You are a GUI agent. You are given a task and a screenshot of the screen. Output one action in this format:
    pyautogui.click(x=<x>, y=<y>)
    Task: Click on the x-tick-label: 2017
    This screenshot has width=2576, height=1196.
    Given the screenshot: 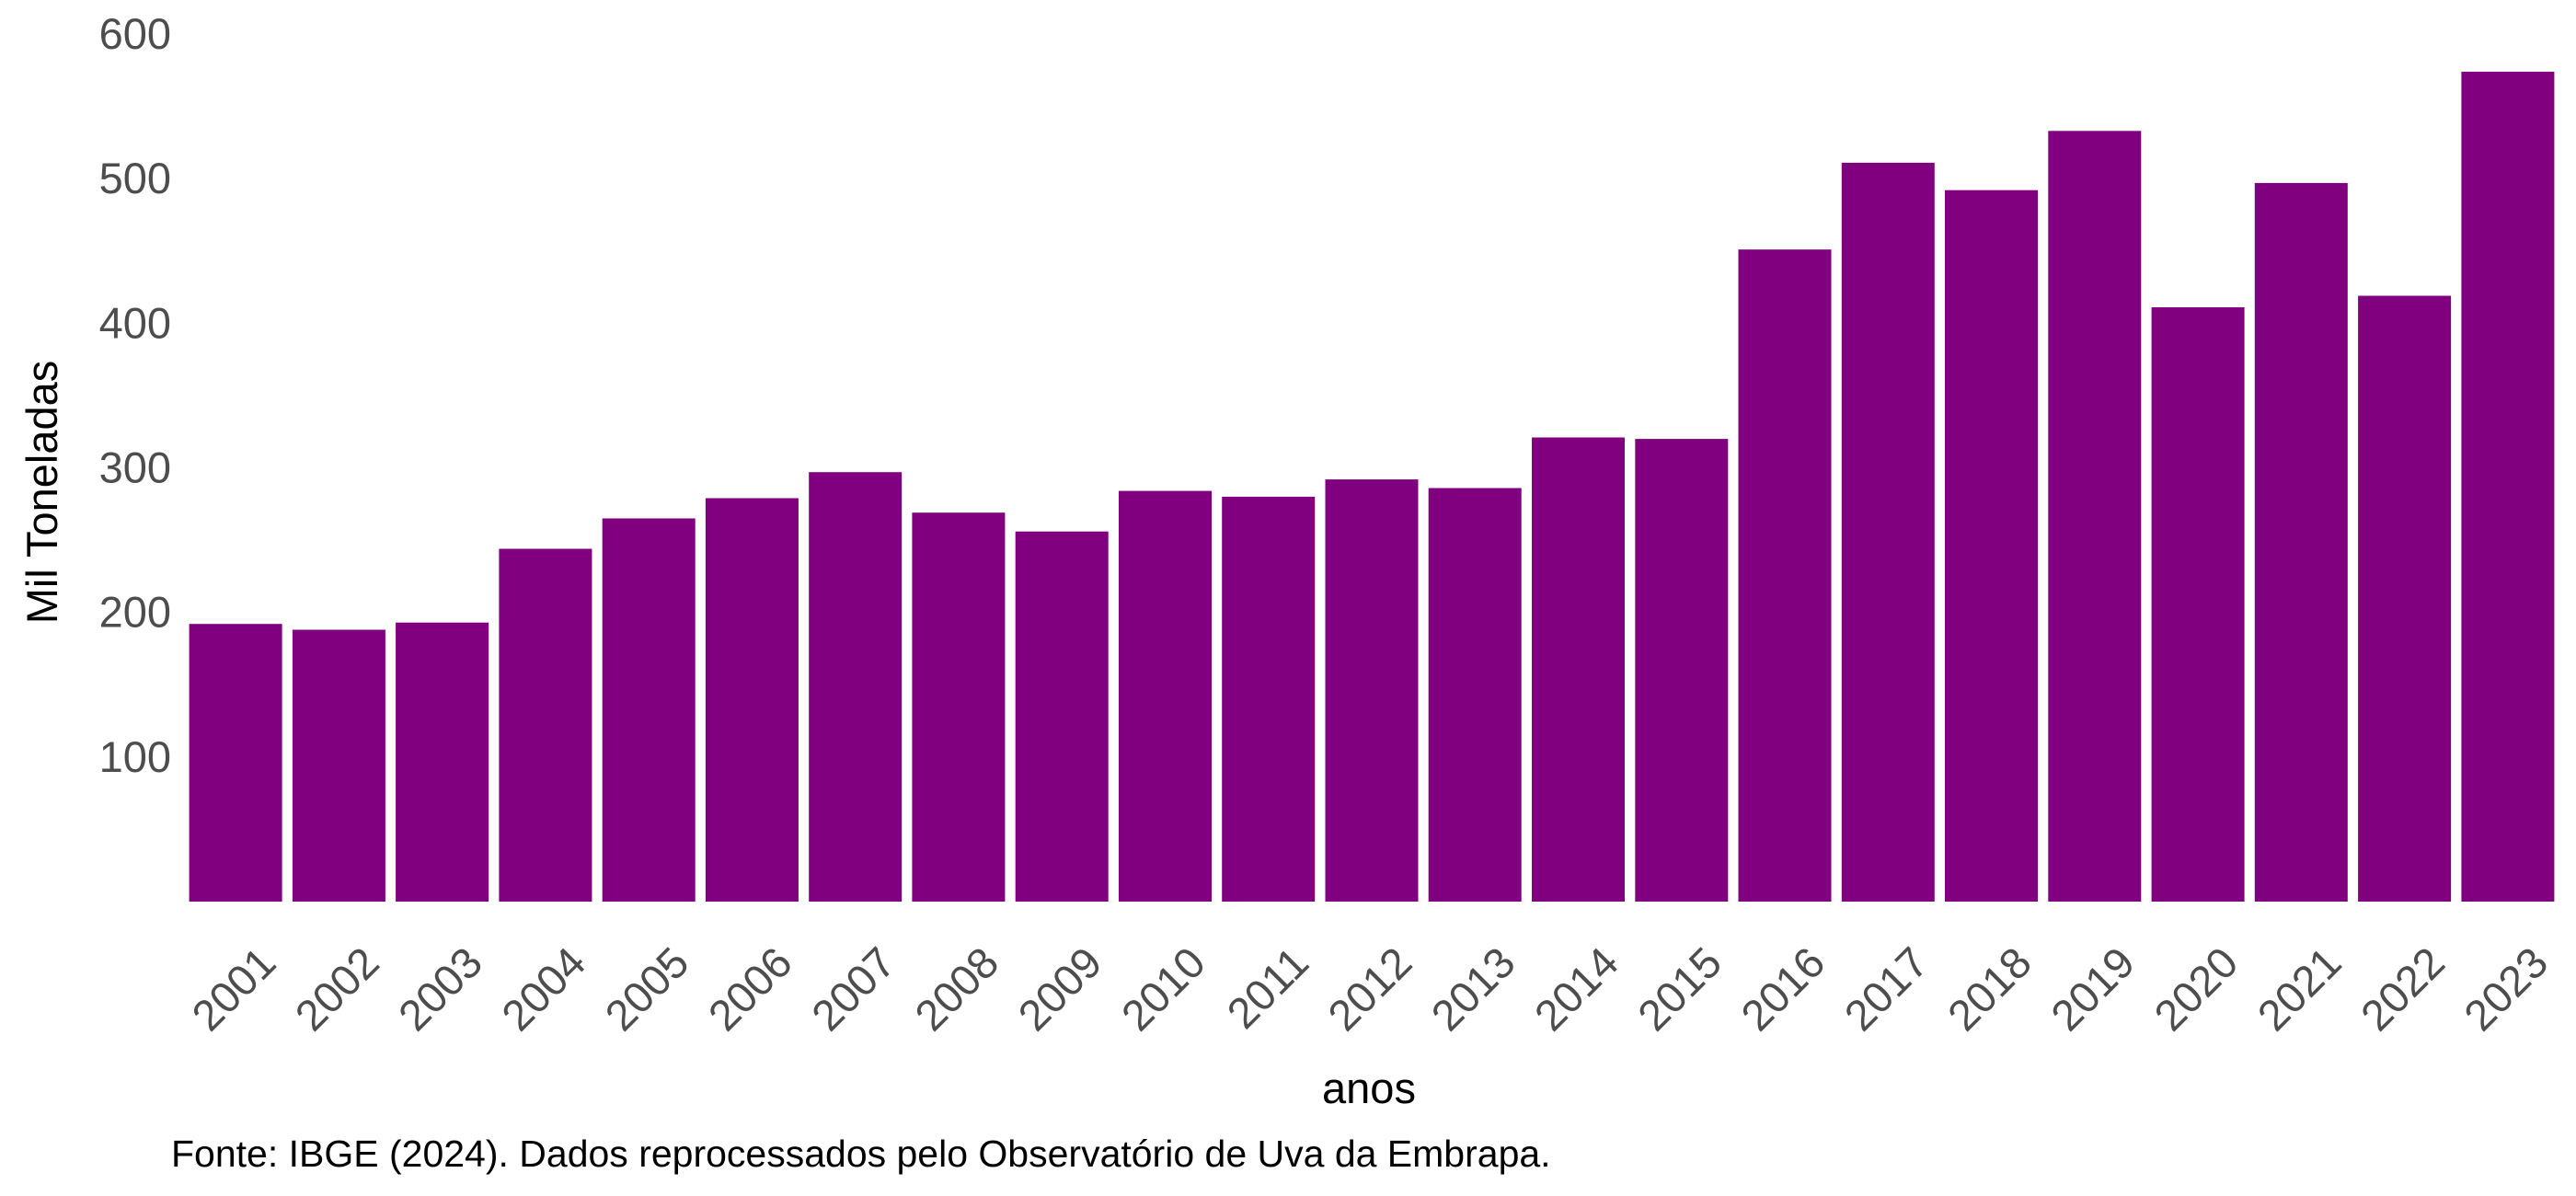 What is the action you would take?
    pyautogui.click(x=1886, y=988)
    